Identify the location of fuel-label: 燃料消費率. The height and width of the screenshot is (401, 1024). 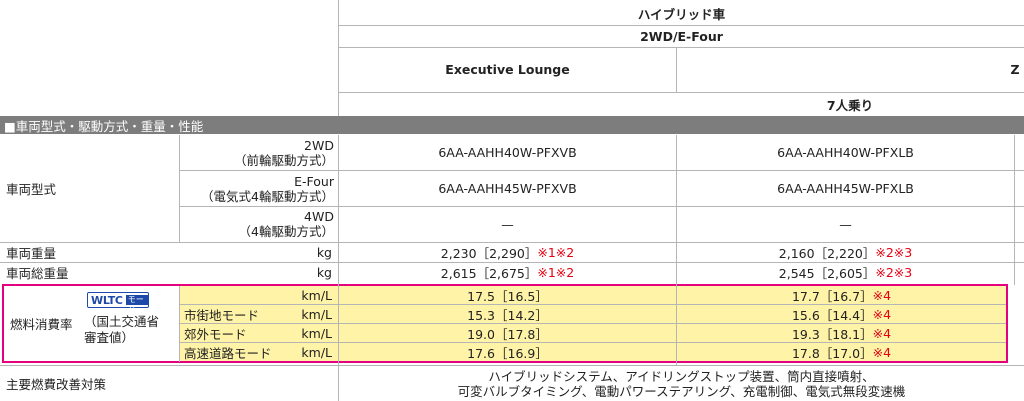
(41, 324).